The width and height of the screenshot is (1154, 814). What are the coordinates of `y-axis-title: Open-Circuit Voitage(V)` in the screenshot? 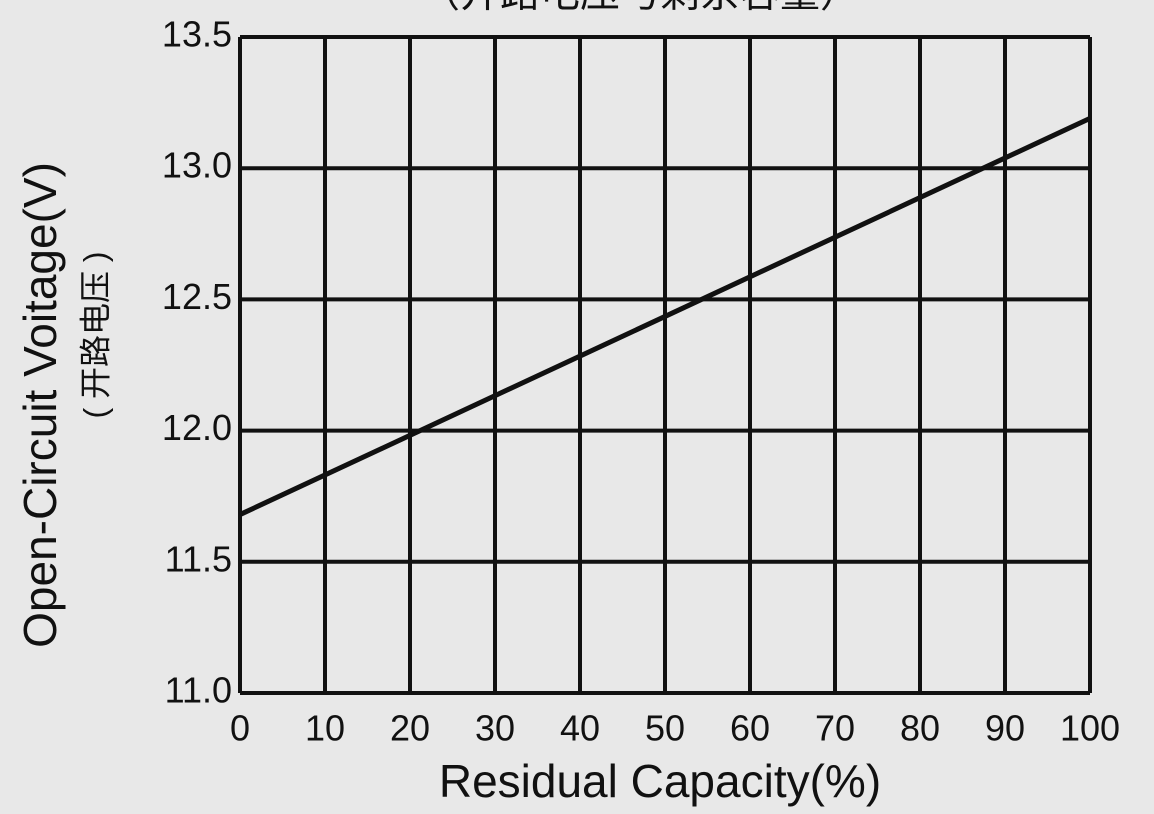 It's located at (40, 405).